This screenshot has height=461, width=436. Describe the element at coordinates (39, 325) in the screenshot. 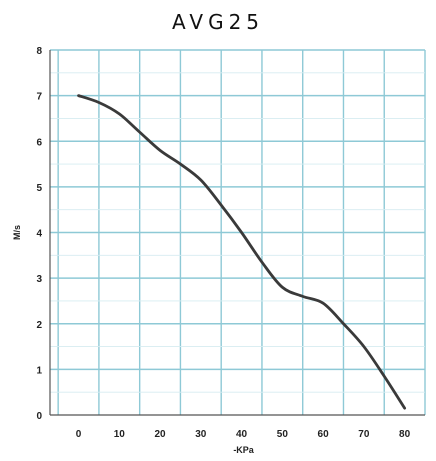

I see `y-tick-label: 2` at that location.